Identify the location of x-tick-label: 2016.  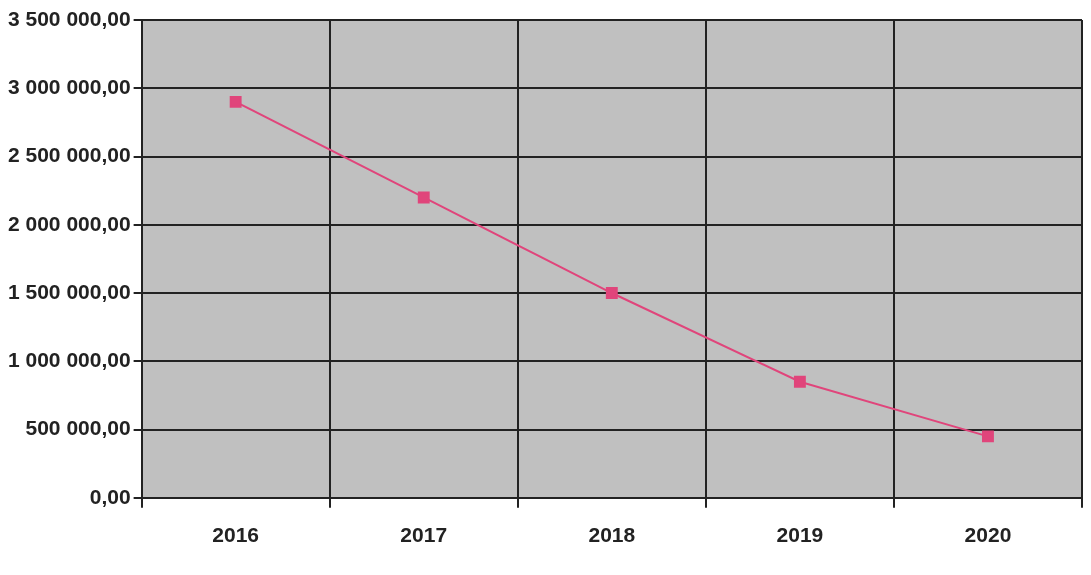
(236, 535).